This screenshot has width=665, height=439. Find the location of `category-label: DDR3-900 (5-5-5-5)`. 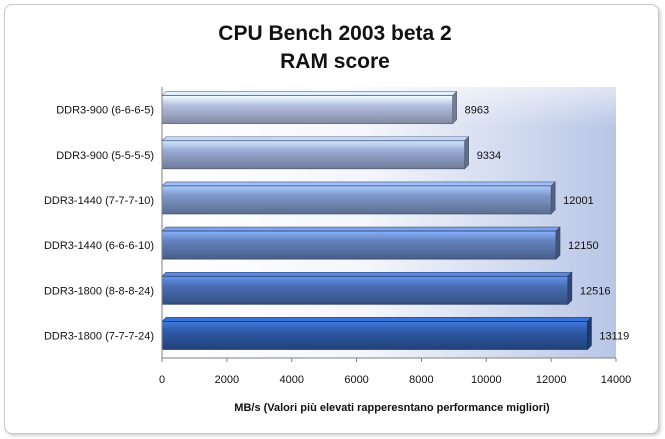

category-label: DDR3-900 (5-5-5-5) is located at coordinates (105, 156).